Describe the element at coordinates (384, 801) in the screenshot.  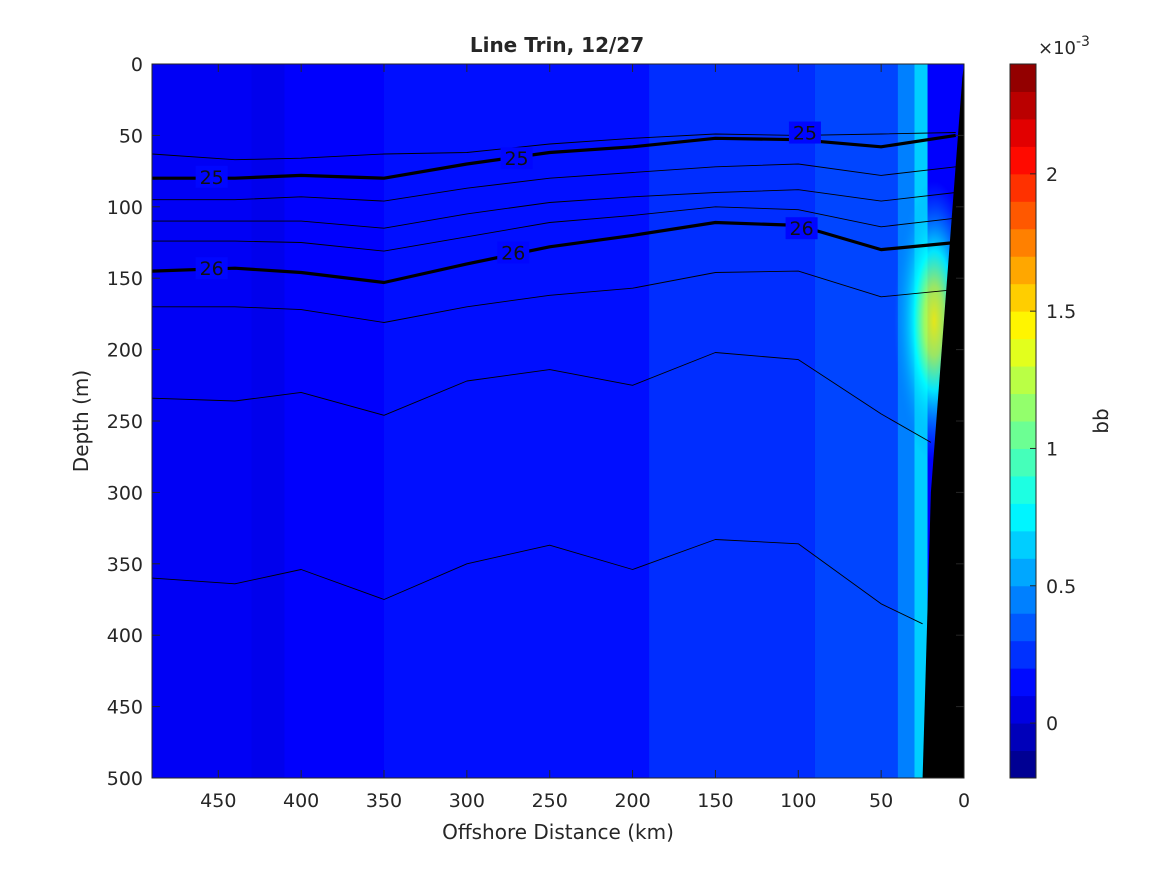
I see `x-tick-label: 350` at that location.